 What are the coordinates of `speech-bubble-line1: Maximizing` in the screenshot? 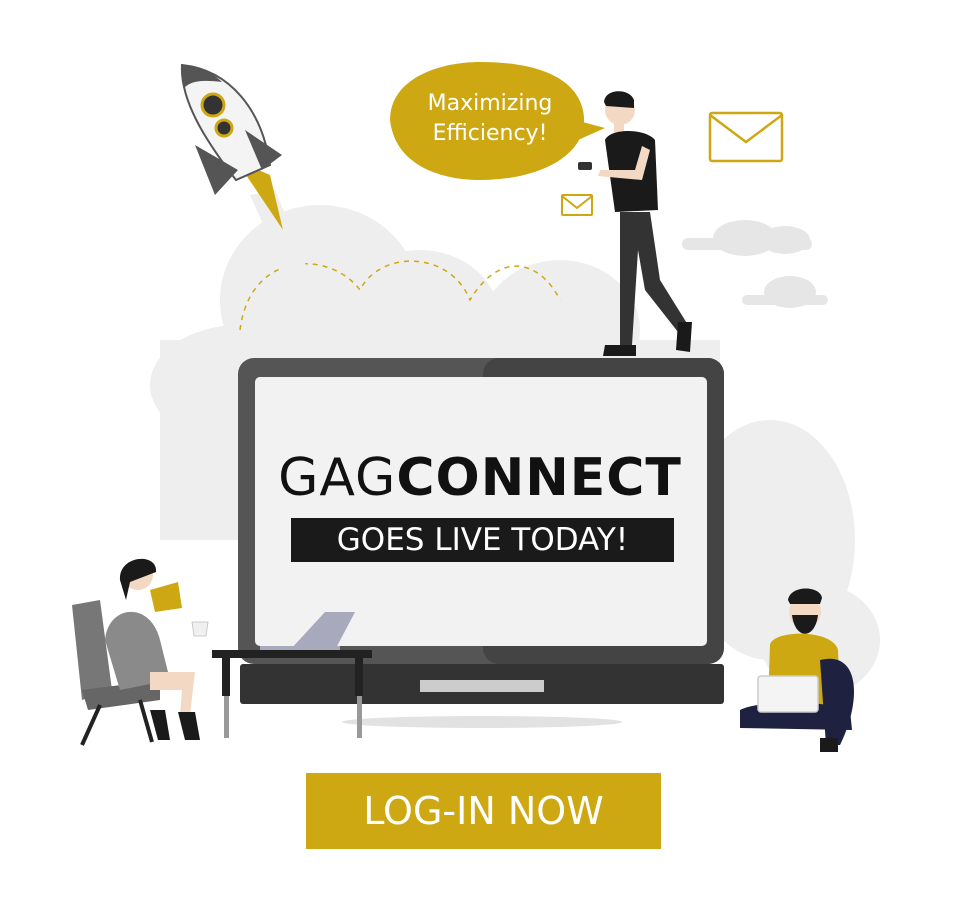 It's located at (490, 103).